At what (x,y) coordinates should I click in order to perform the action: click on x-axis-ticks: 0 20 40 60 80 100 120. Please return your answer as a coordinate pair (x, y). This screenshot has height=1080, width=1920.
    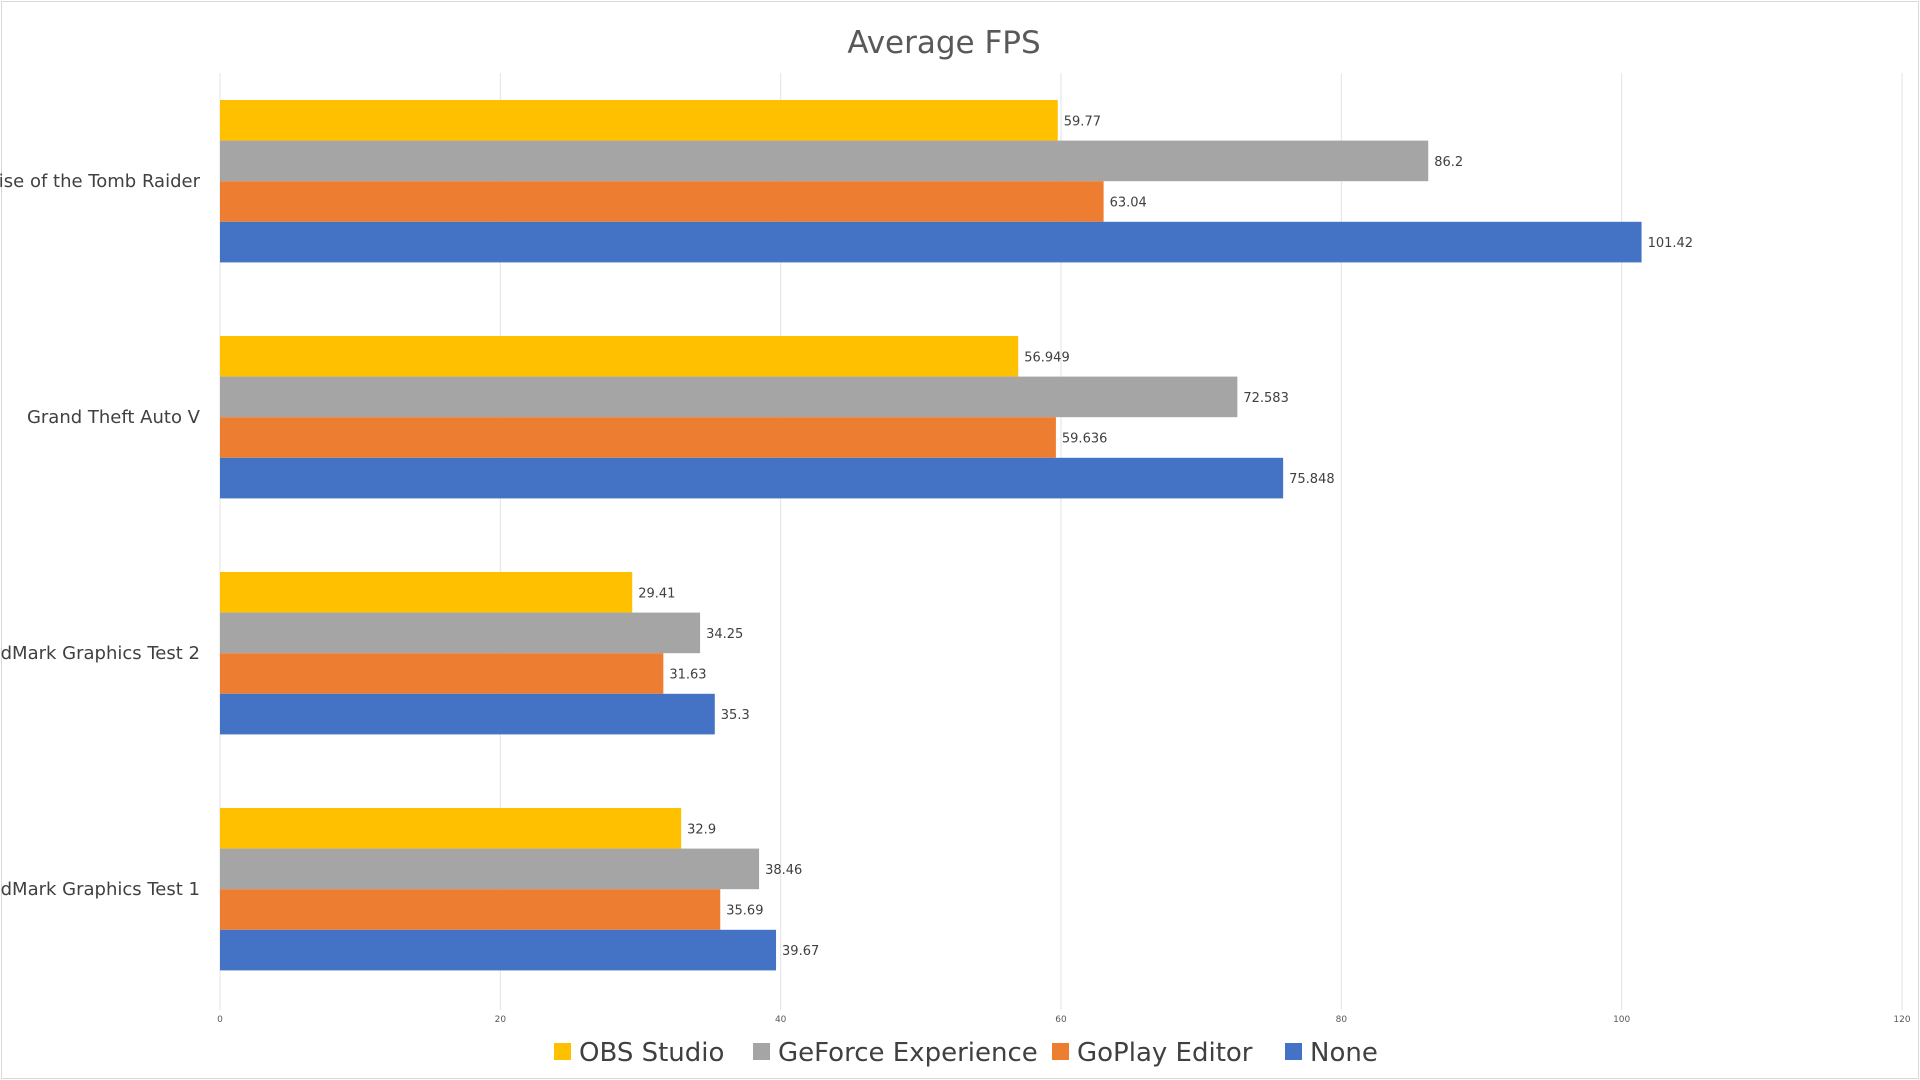
    Looking at the image, I should click on (1064, 1020).